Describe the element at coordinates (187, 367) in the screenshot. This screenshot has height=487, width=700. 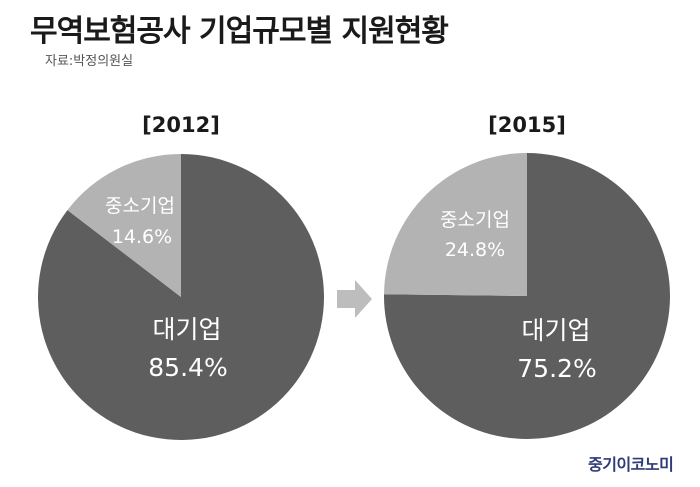
I see `slice-value-large-2012: 85.4%` at that location.